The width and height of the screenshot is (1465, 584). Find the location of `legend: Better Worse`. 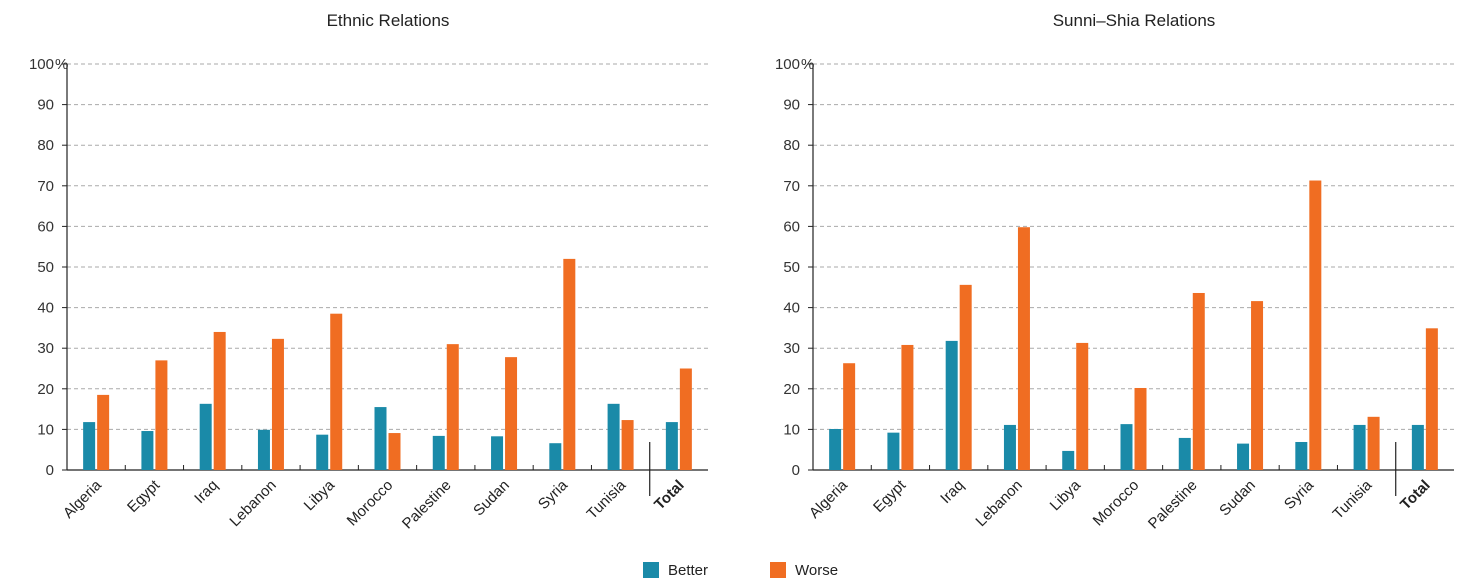

legend: Better Worse is located at coordinates (732, 571).